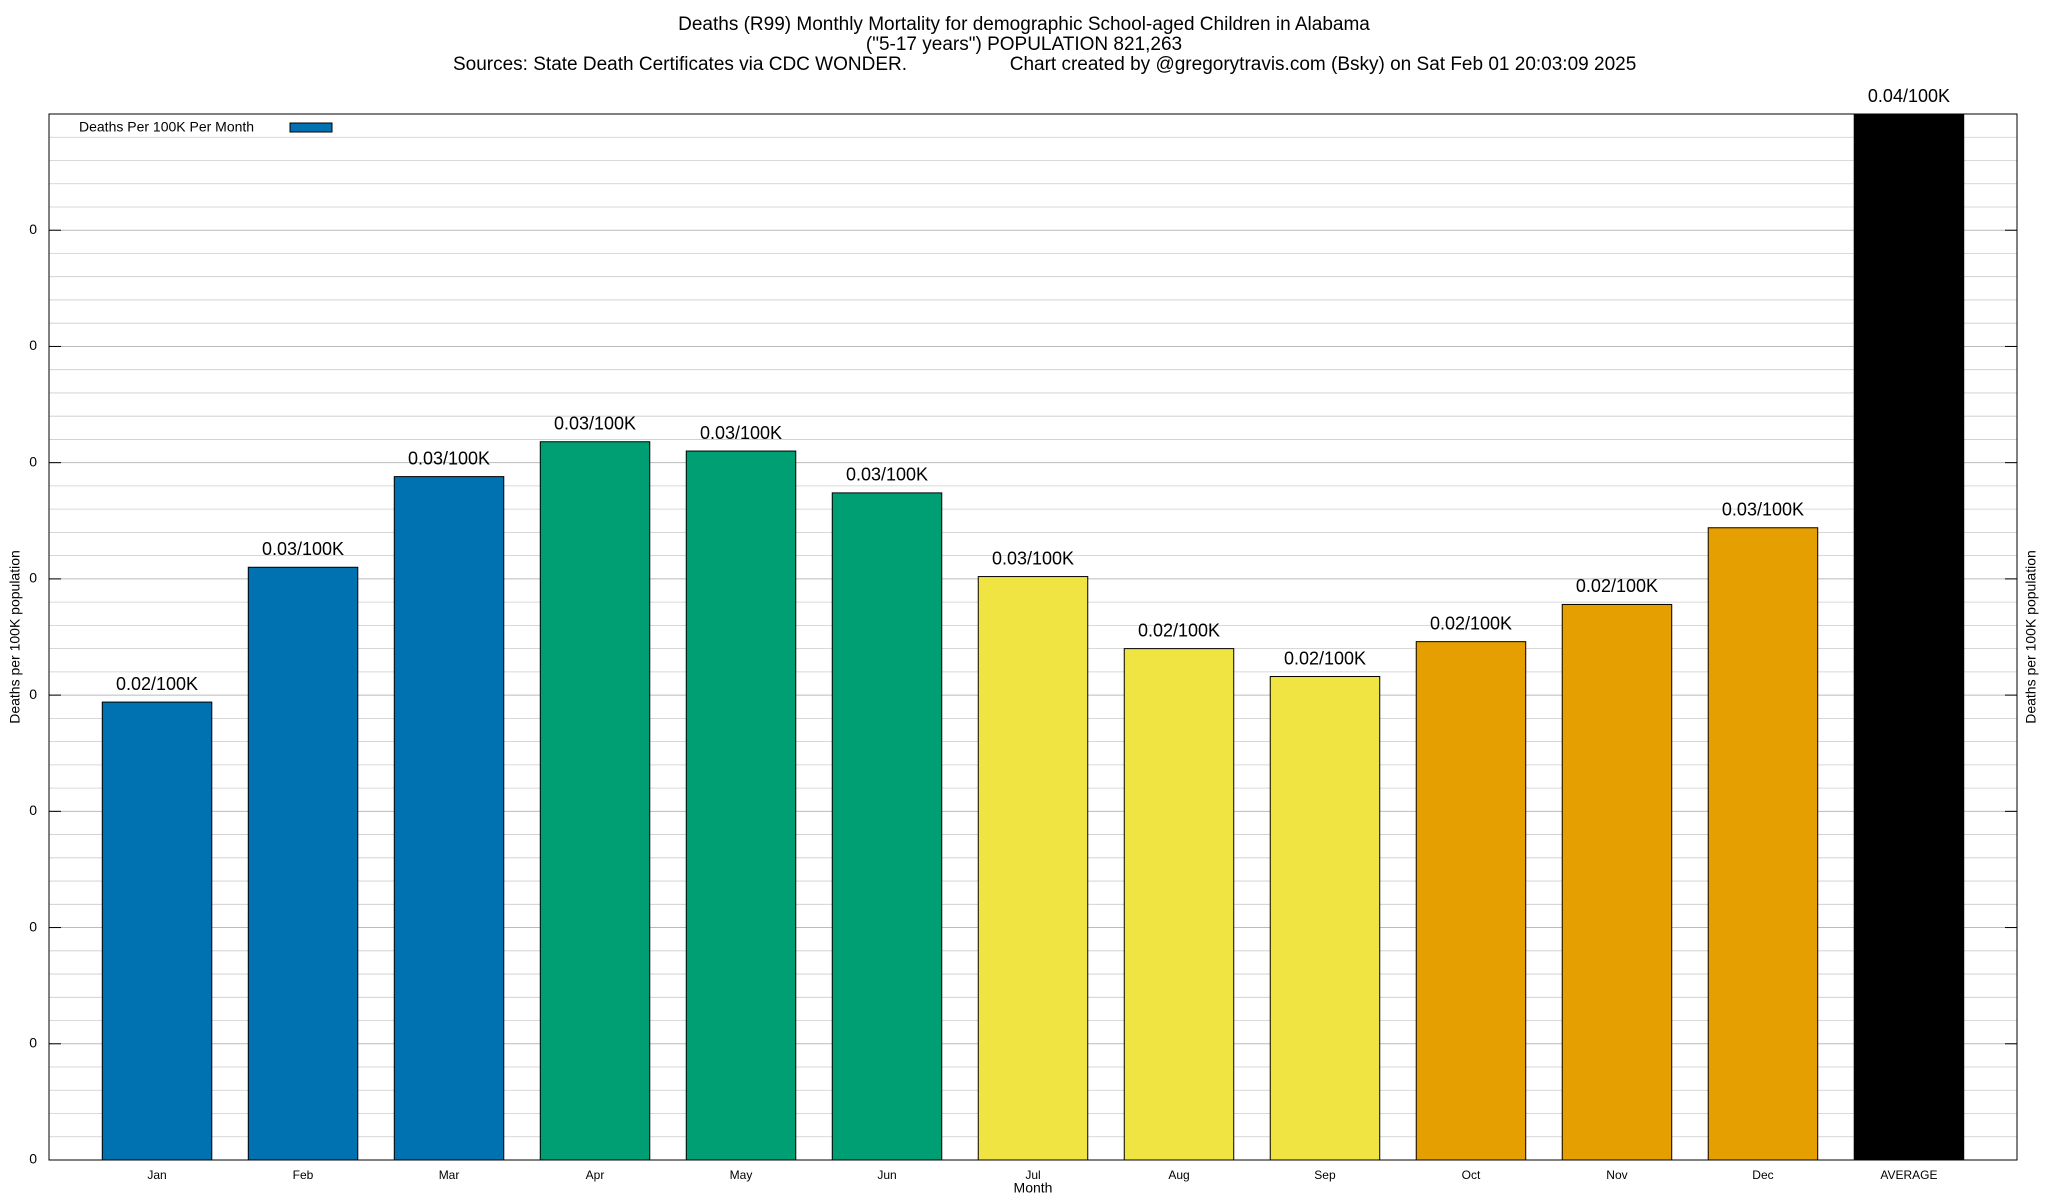 The width and height of the screenshot is (2048, 1200). What do you see at coordinates (1033, 1188) in the screenshot?
I see `x-axis-label: Month` at bounding box center [1033, 1188].